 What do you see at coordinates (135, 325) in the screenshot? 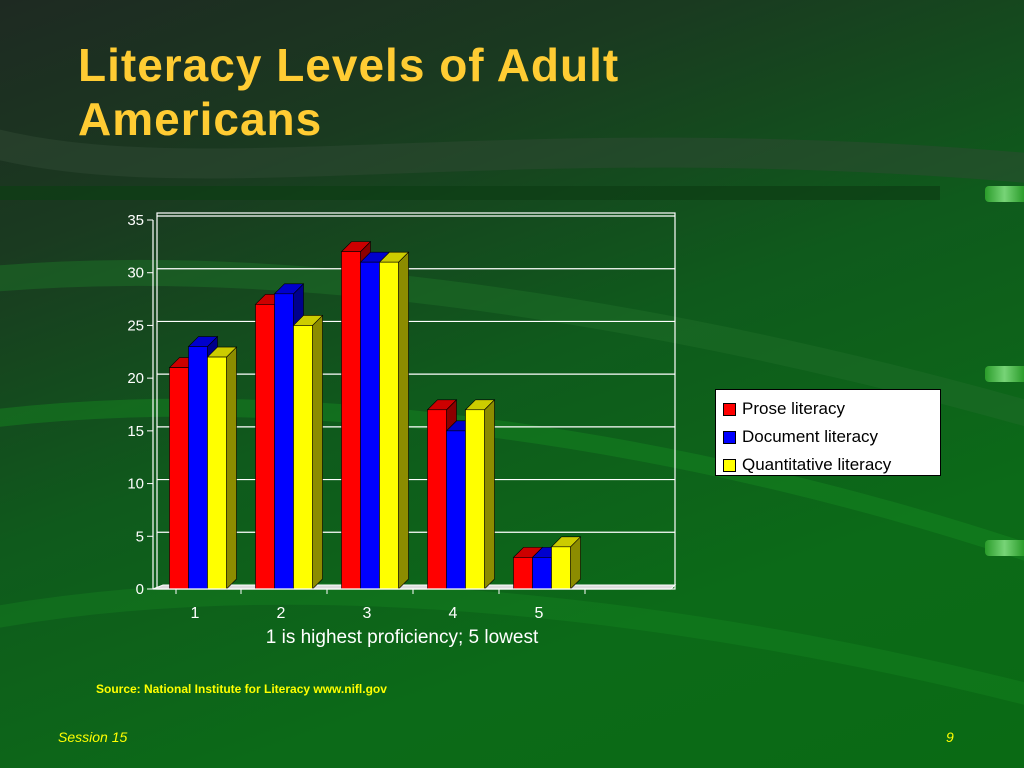
I see `y-tick-label: 25` at bounding box center [135, 325].